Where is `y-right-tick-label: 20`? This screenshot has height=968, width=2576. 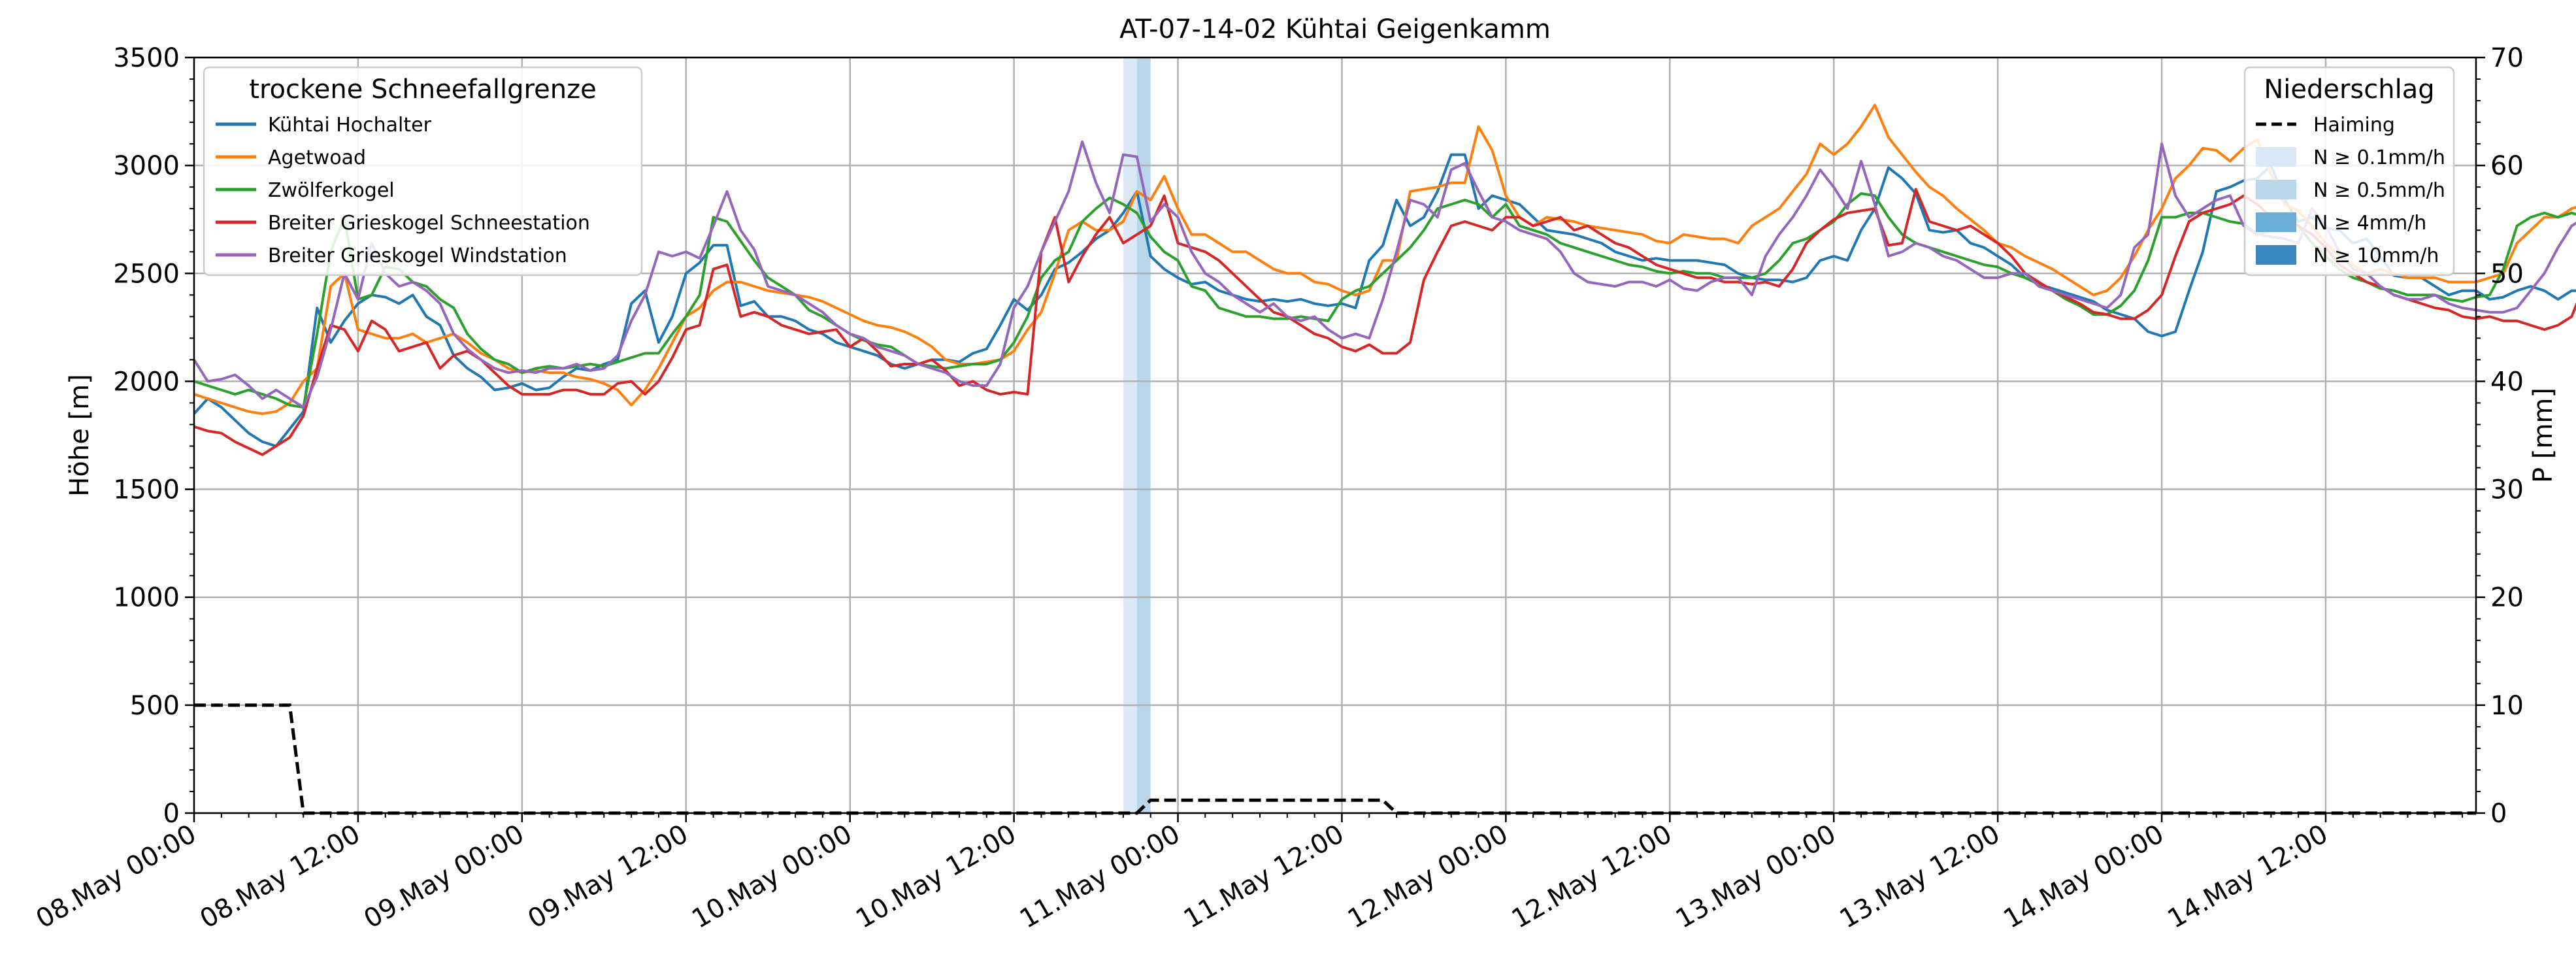 y-right-tick-label: 20 is located at coordinates (2507, 598).